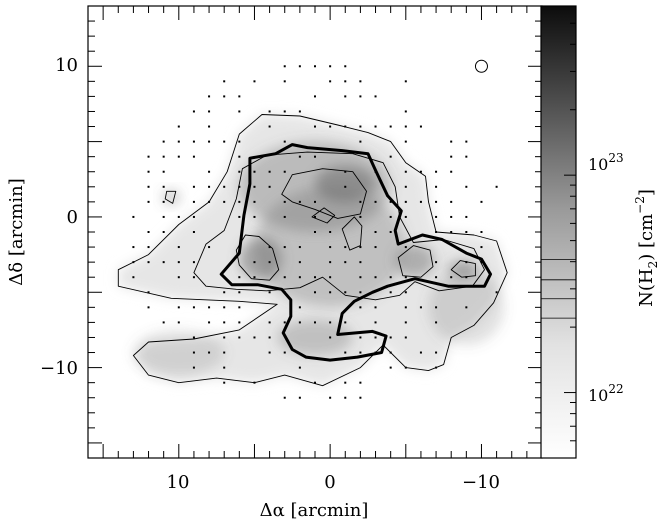 Image resolution: width=667 pixels, height=525 pixels. Describe the element at coordinates (323, 215) in the screenshot. I see `contour-core-small` at that location.